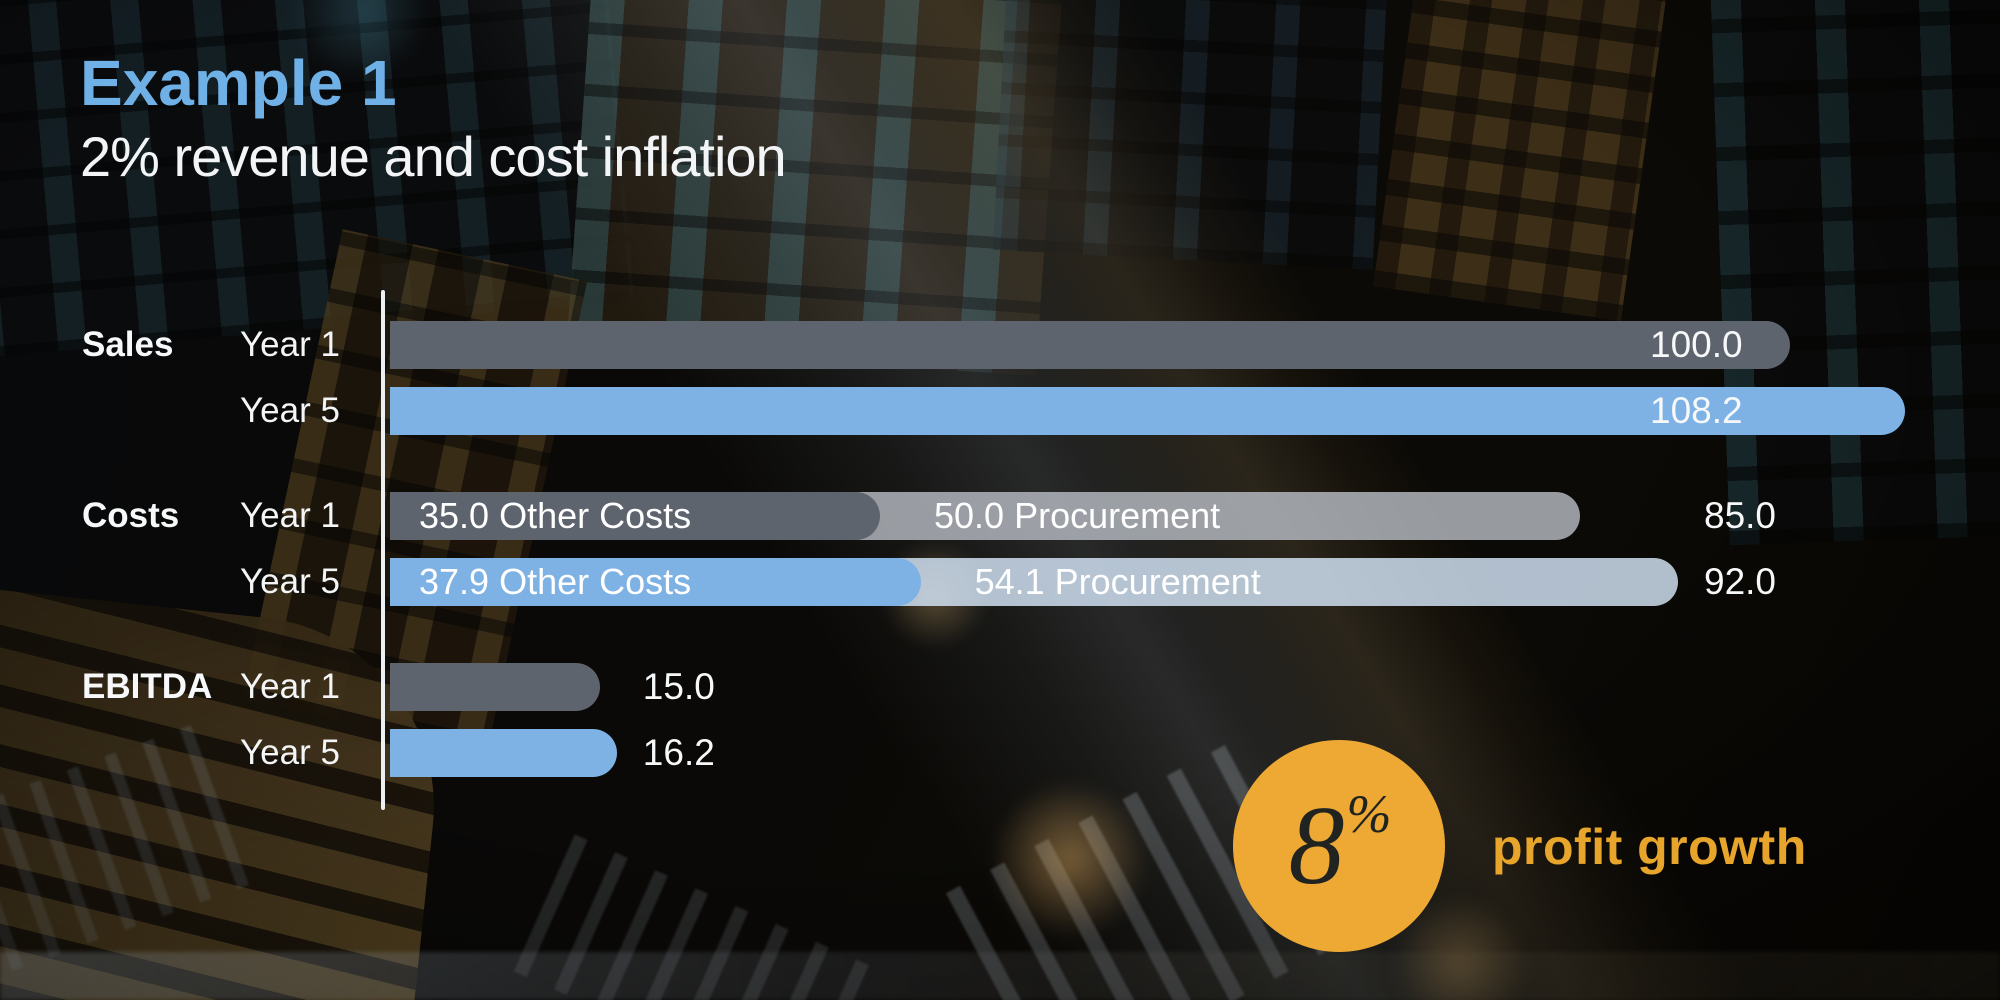 The width and height of the screenshot is (2000, 1000). What do you see at coordinates (555, 581) in the screenshot?
I see `segment-label: 37.9 Other Costs` at bounding box center [555, 581].